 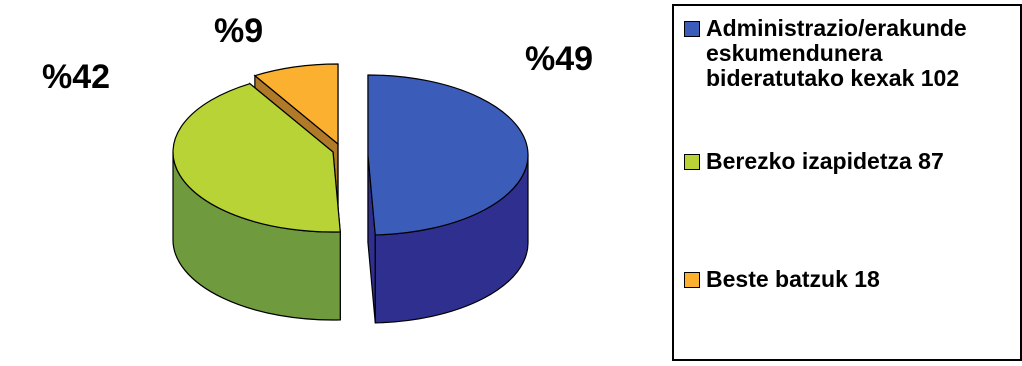 What do you see at coordinates (448, 155) in the screenshot?
I see `pie-slice-0-top` at bounding box center [448, 155].